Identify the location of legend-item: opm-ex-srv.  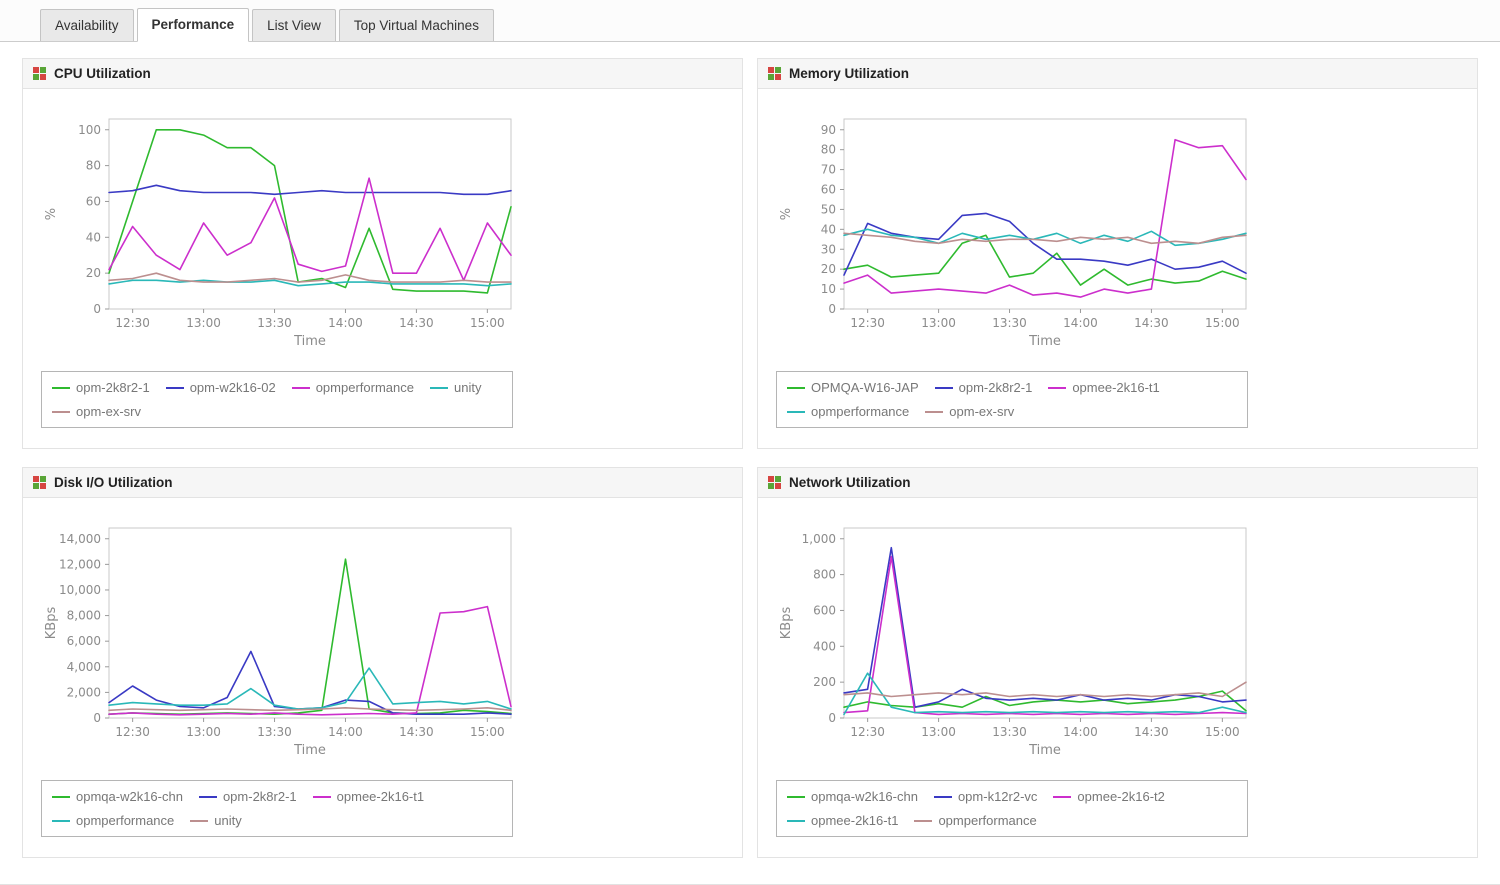
(969, 411).